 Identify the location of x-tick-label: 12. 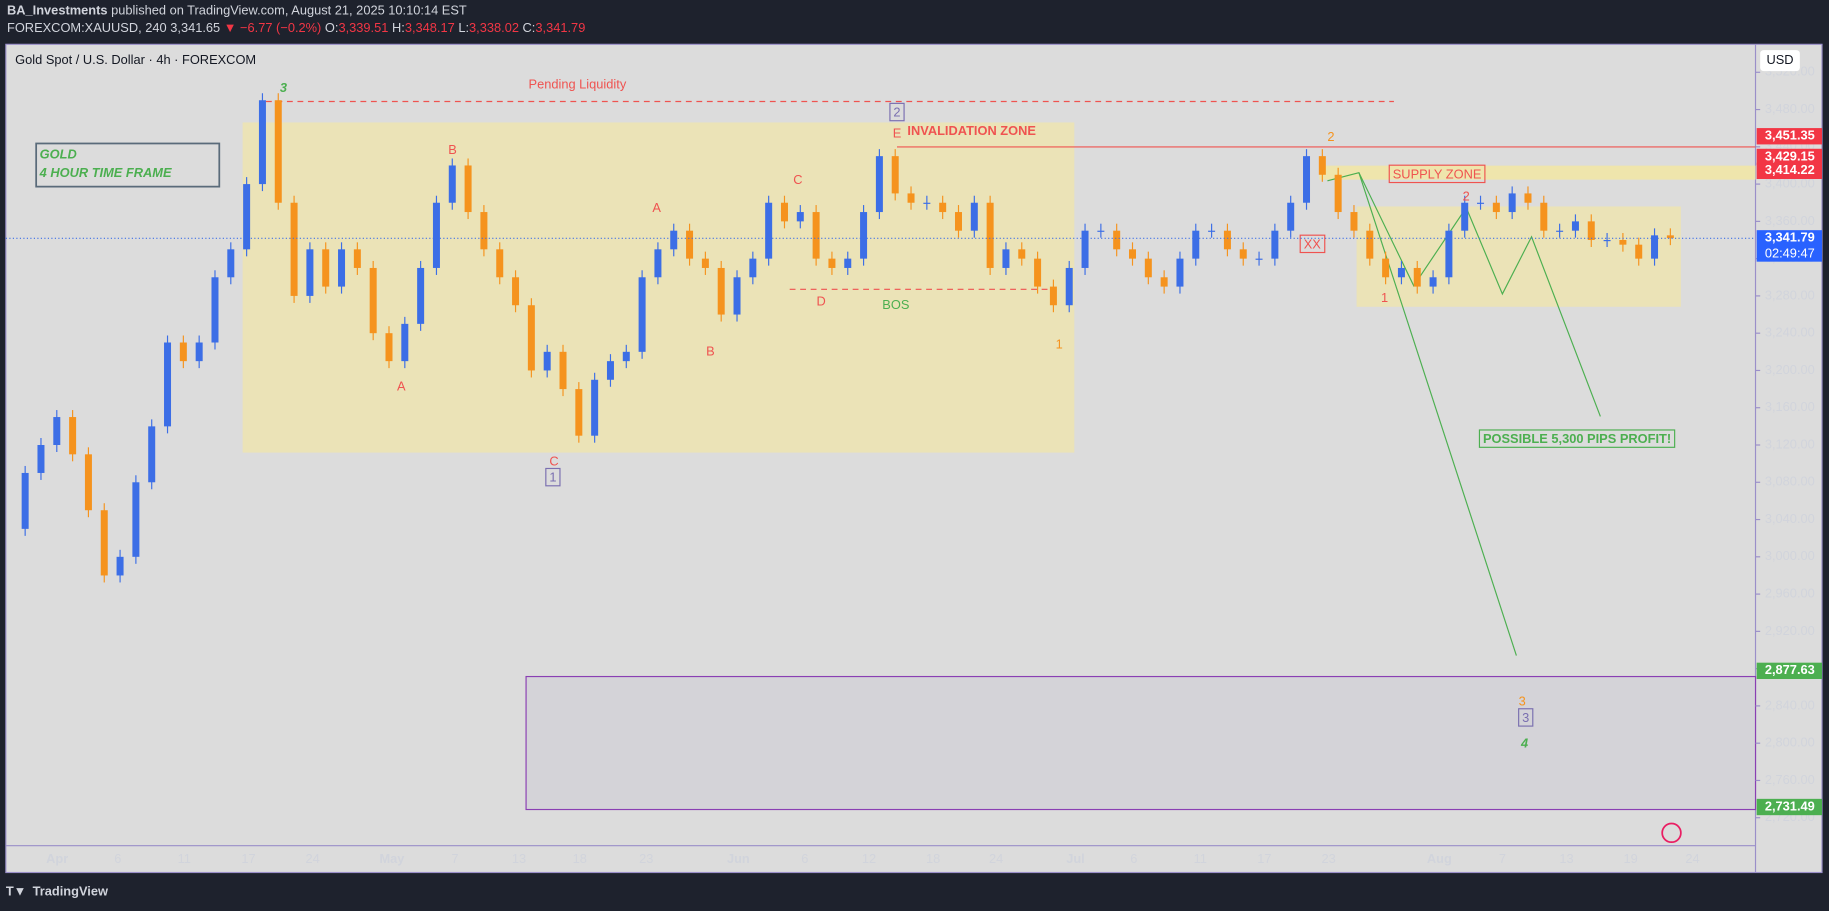
(869, 858).